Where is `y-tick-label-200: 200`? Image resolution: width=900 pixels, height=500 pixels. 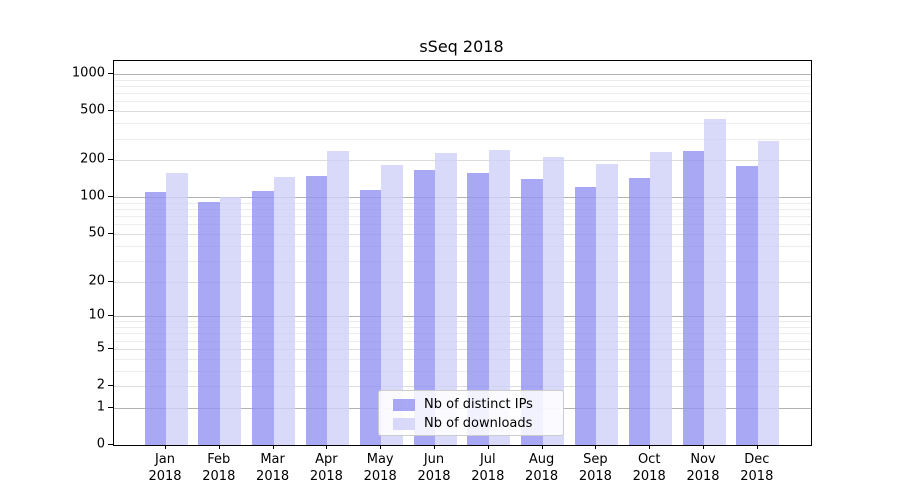 y-tick-label-200: 200 is located at coordinates (92, 159).